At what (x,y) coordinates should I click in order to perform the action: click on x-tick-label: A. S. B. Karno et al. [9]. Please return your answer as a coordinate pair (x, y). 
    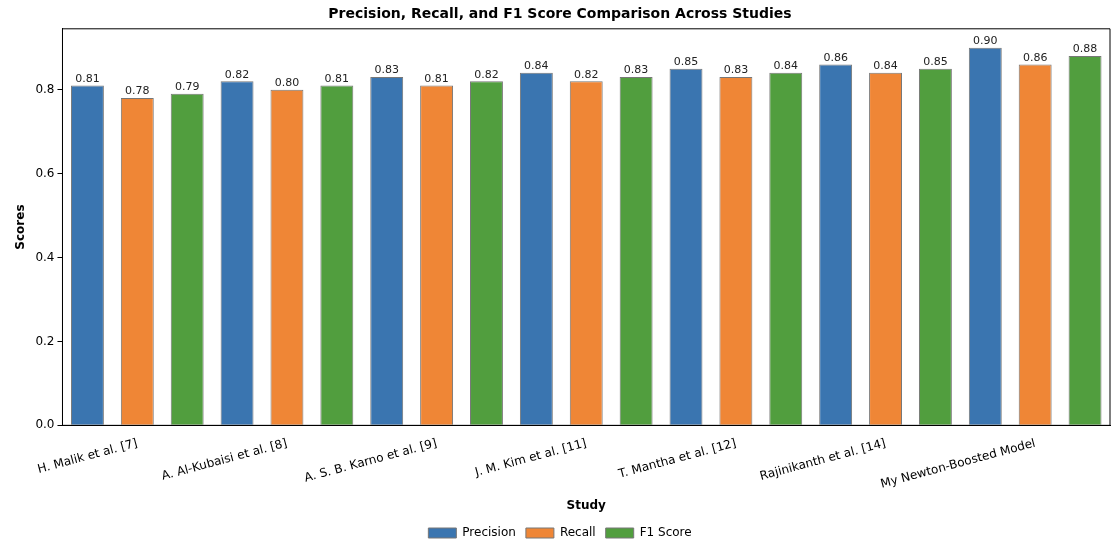
    Looking at the image, I should click on (370, 460).